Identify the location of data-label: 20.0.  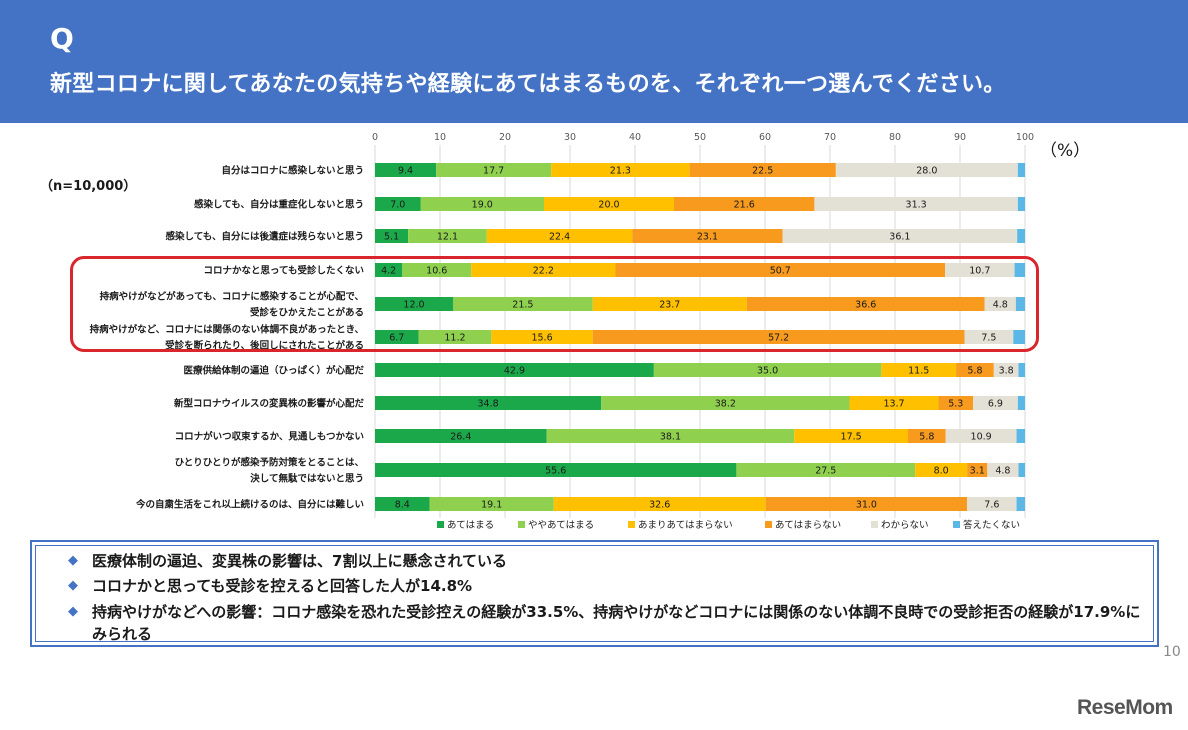
(608, 205).